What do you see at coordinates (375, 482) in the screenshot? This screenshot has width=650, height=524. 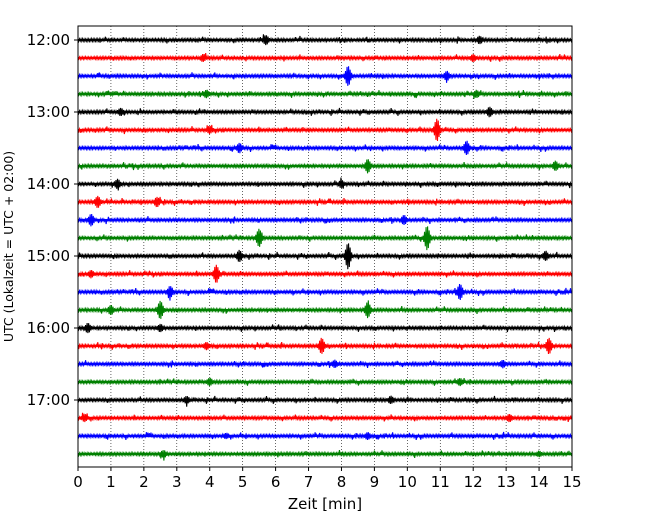 I see `x-tick-label: 9` at bounding box center [375, 482].